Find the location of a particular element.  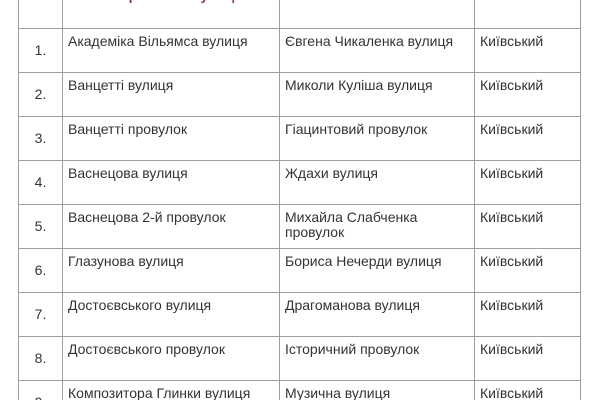

cell-number: 3. is located at coordinates (40, 138).